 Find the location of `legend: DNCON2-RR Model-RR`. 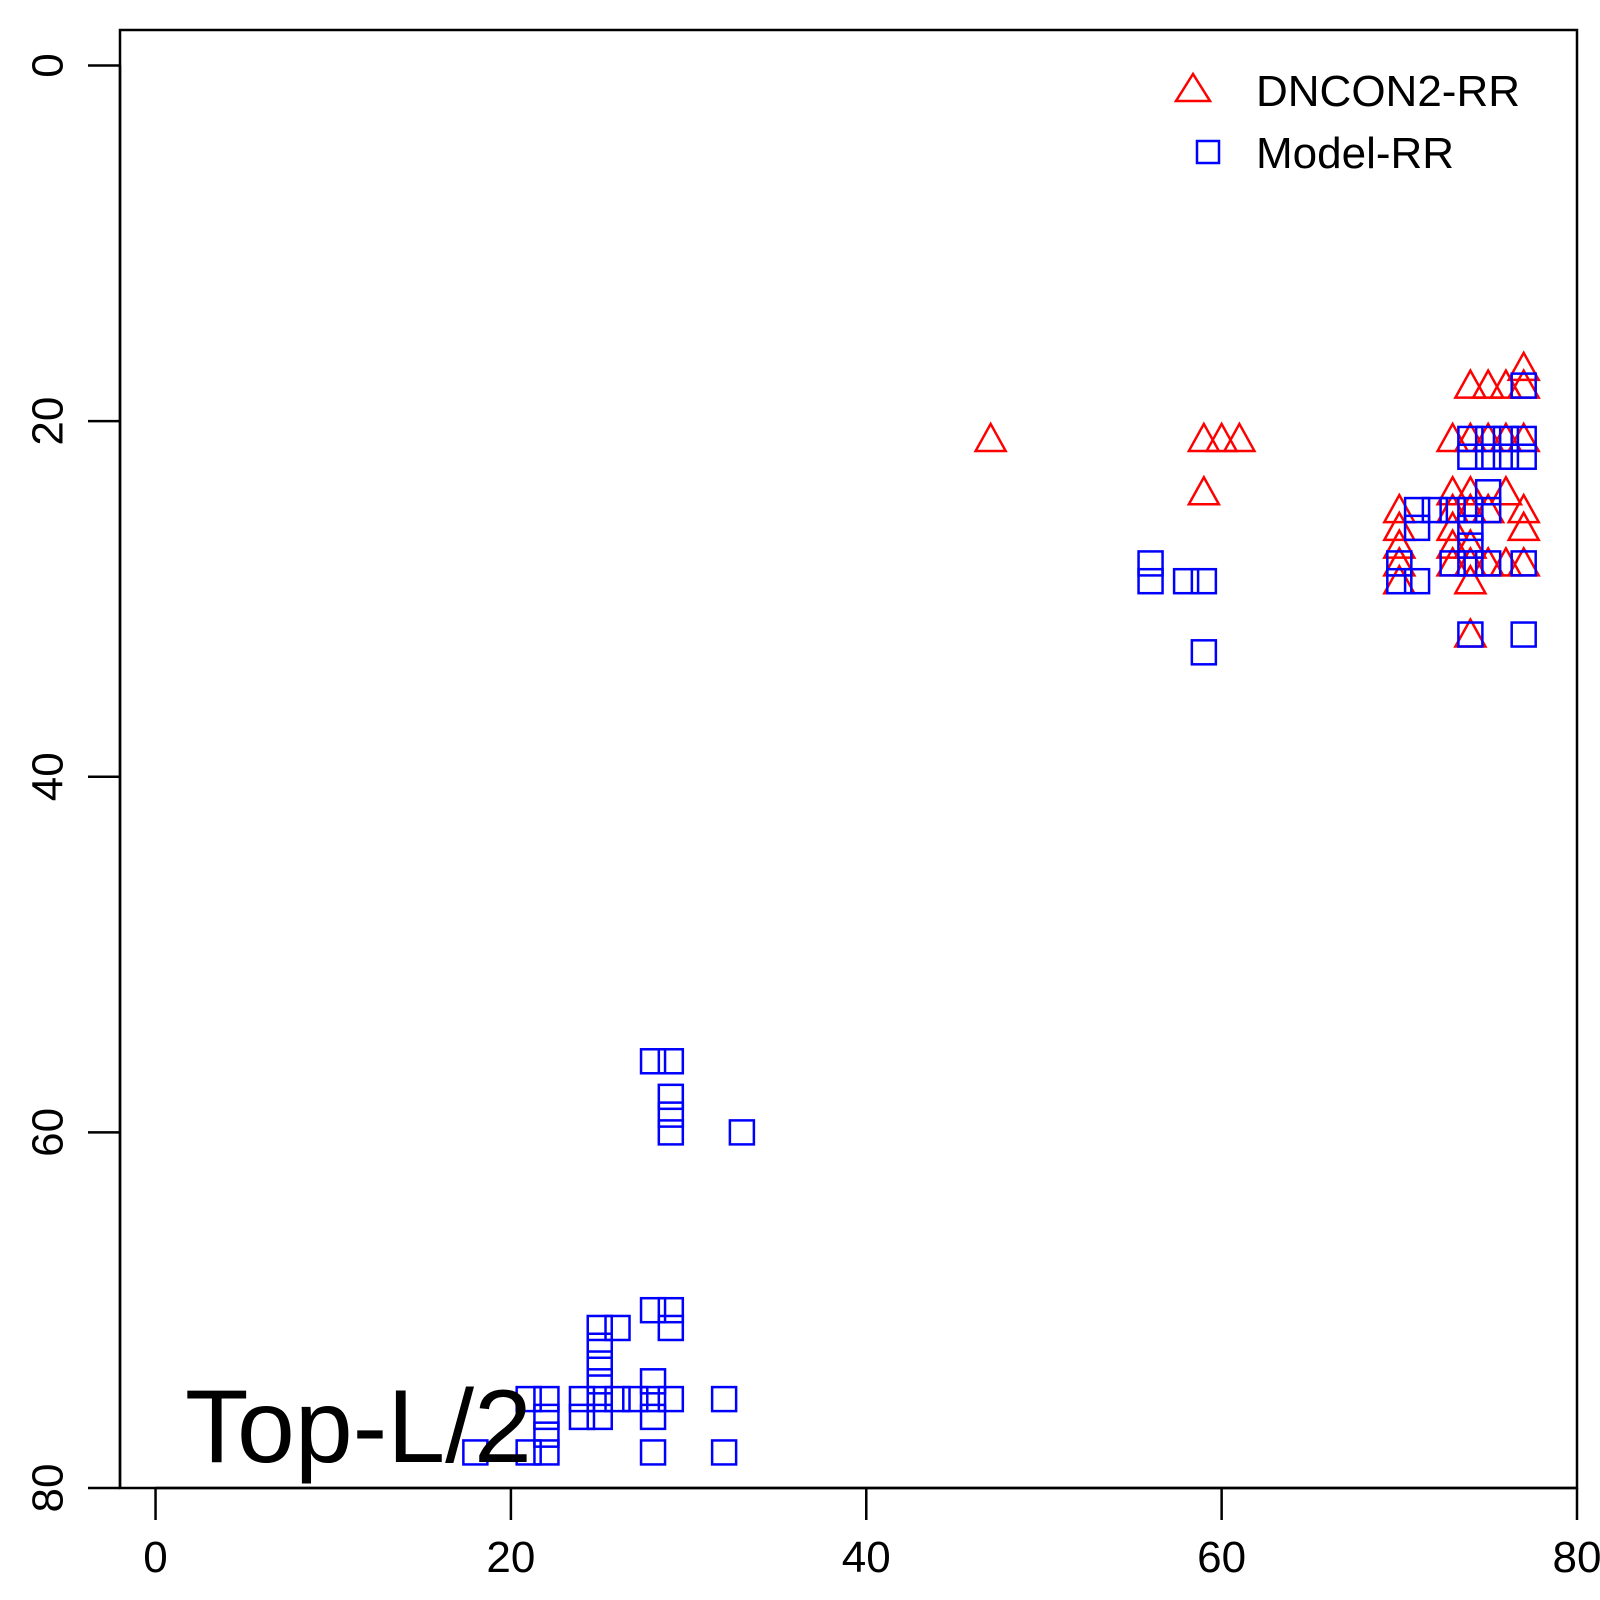

legend: DNCON2-RR Model-RR is located at coordinates (1346, 122).